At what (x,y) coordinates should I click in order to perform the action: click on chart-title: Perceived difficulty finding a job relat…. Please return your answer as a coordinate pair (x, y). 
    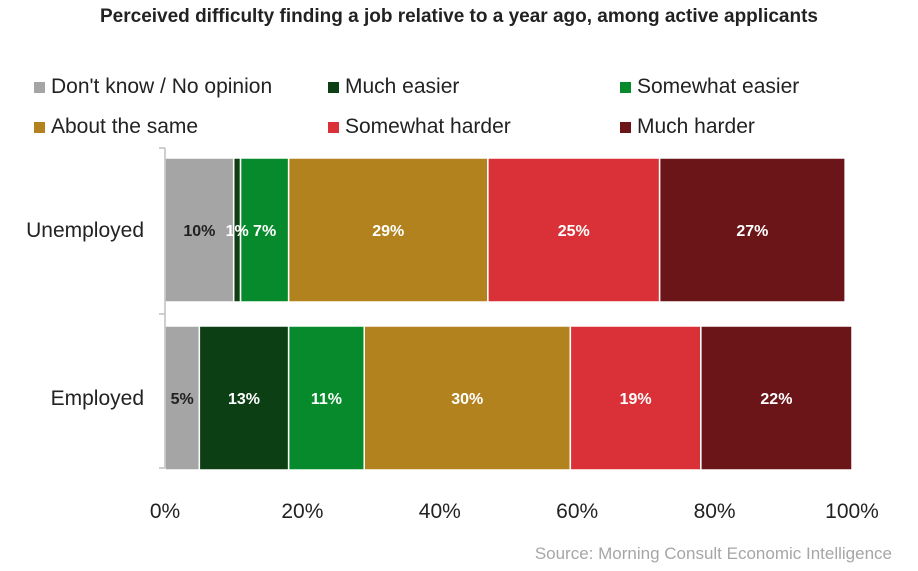
    Looking at the image, I should click on (459, 16).